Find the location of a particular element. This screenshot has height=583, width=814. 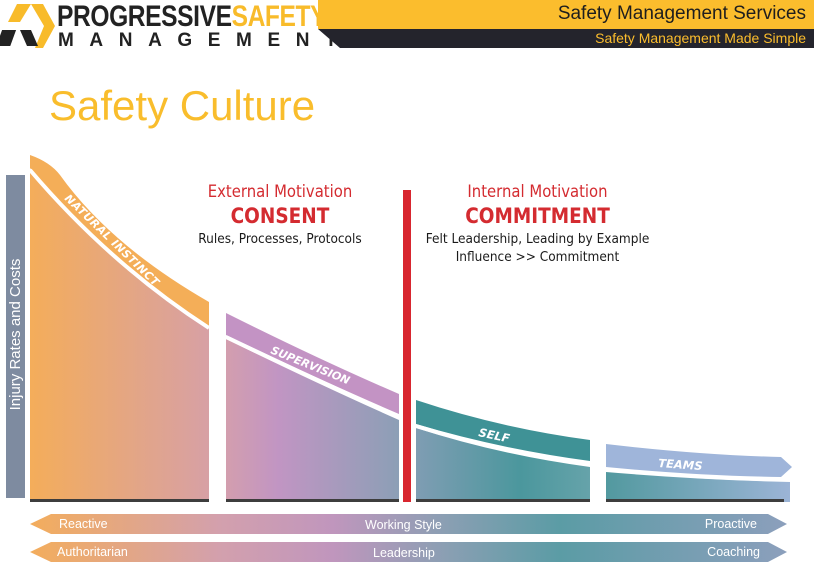

stage-label-self: SELF is located at coordinates (494, 435).